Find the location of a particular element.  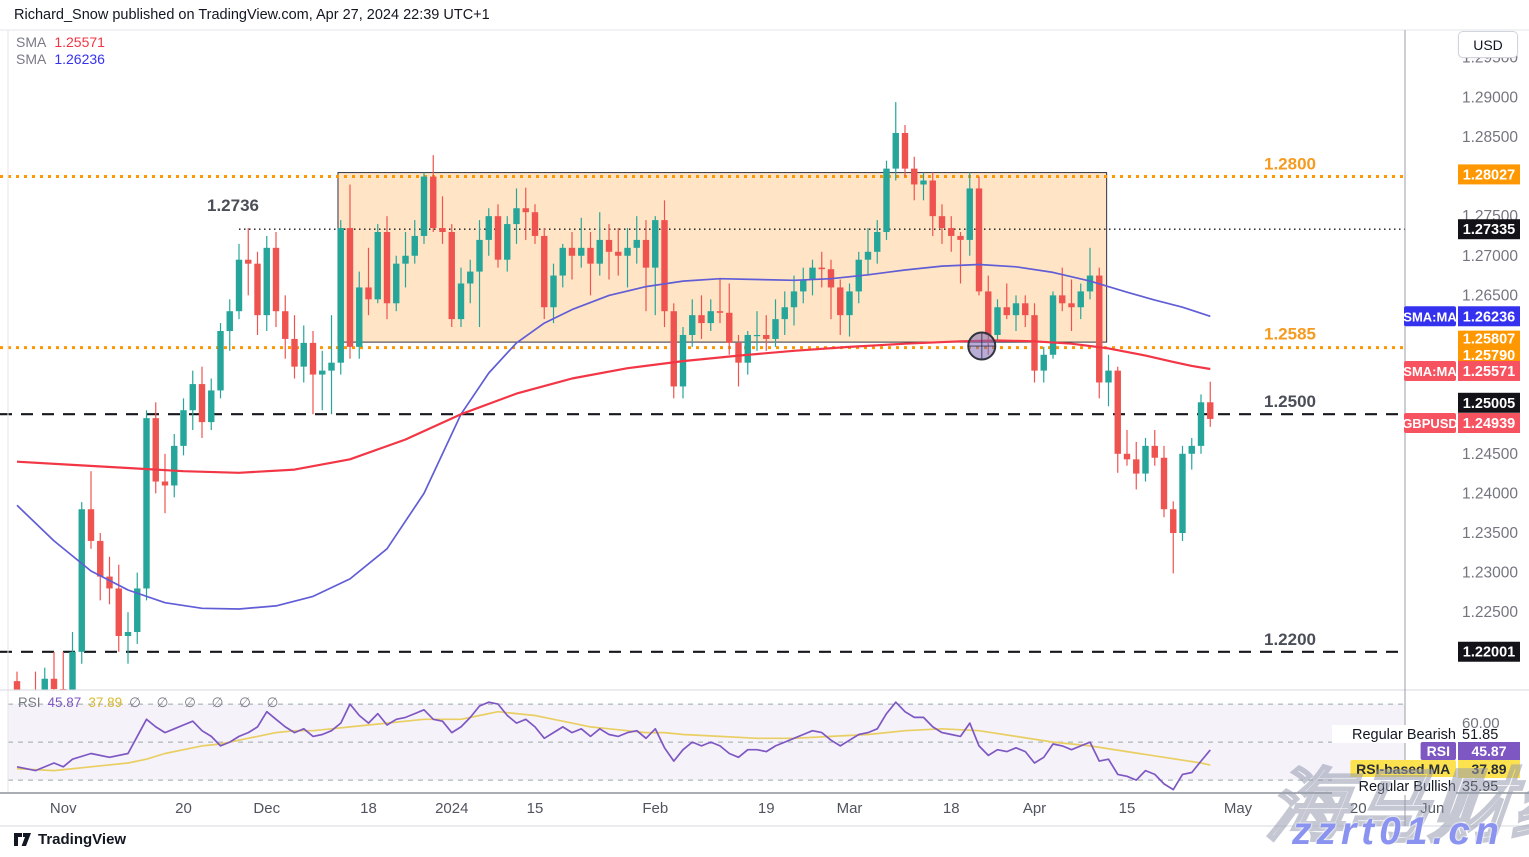

time-tick-label: Nov is located at coordinates (63, 808).